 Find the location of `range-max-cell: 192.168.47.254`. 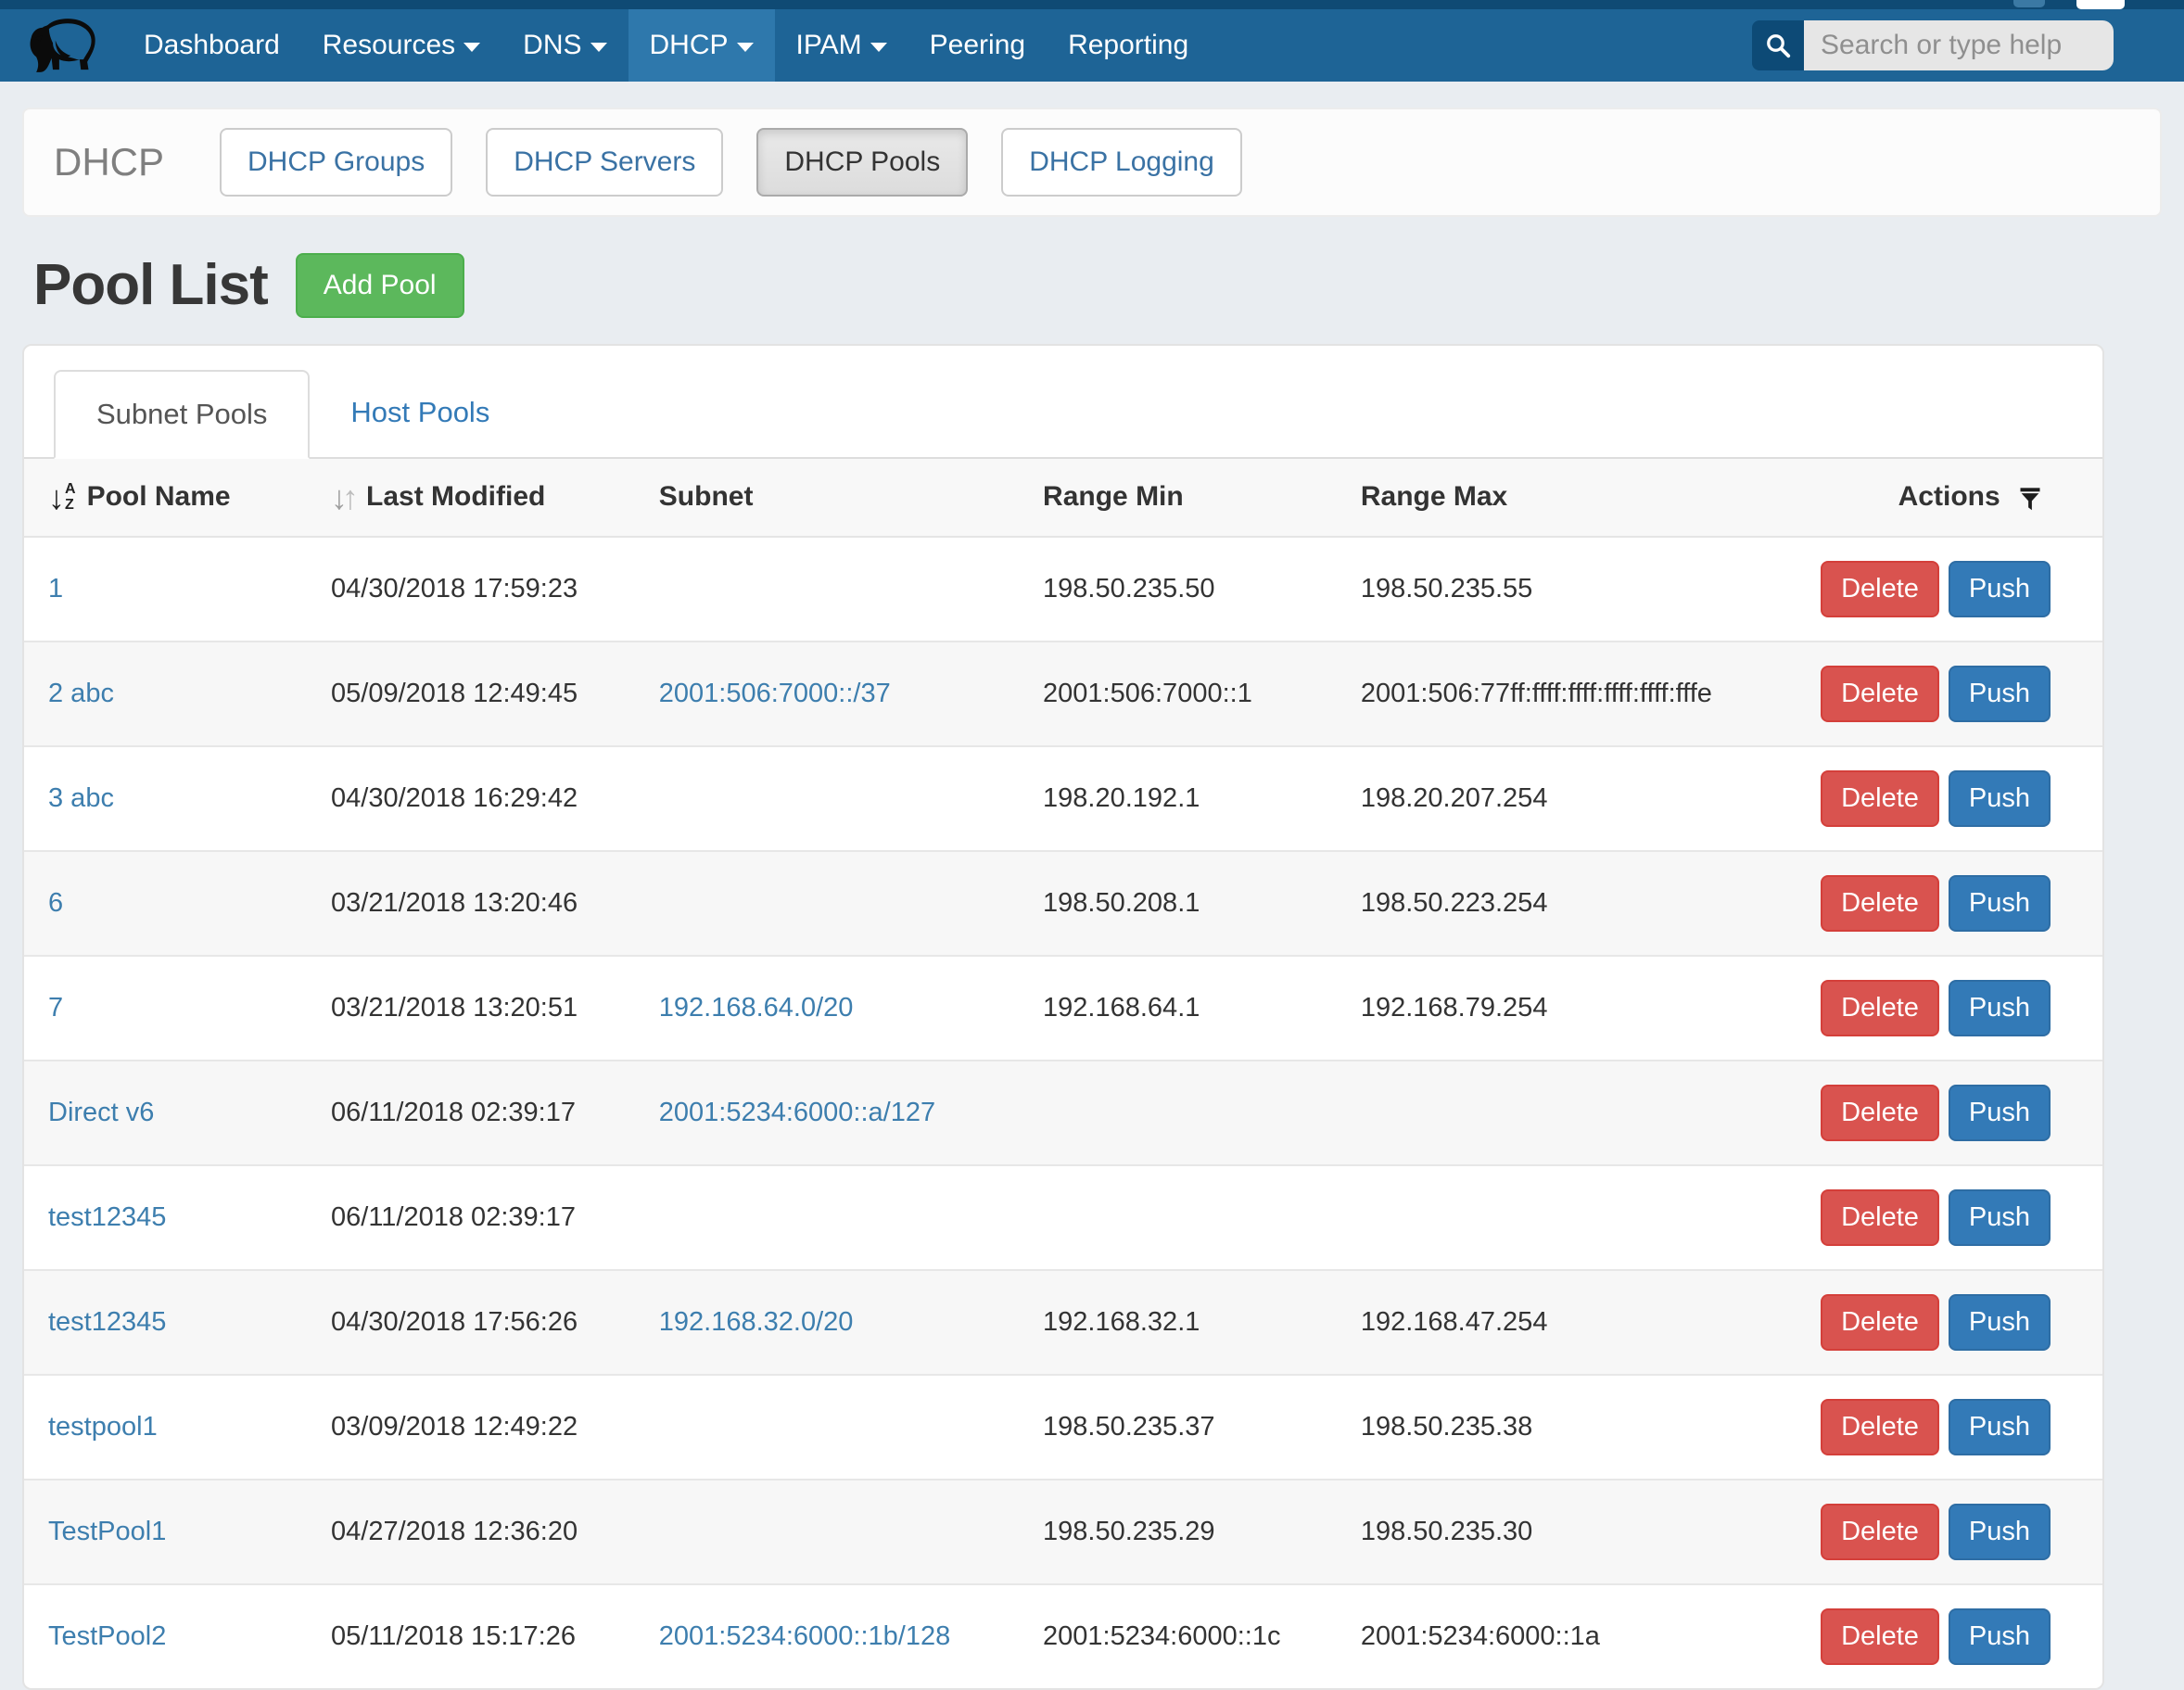

range-max-cell: 192.168.47.254 is located at coordinates (1566, 1321).